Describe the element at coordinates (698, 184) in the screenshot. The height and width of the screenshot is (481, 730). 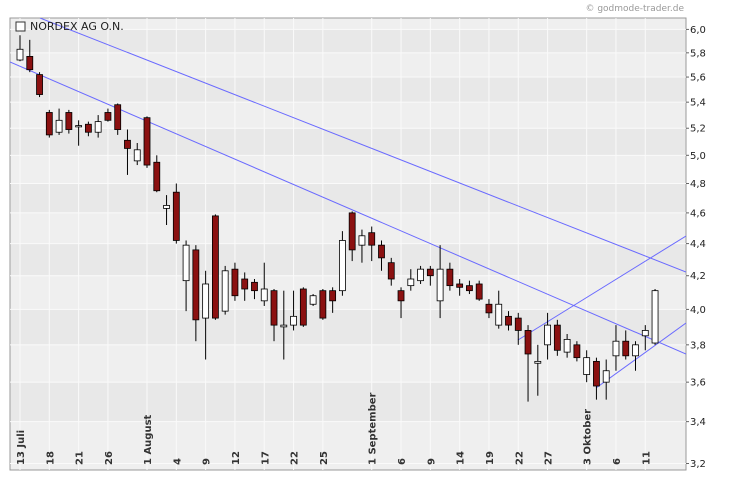
I see `y-tick-label: 4,8` at that location.